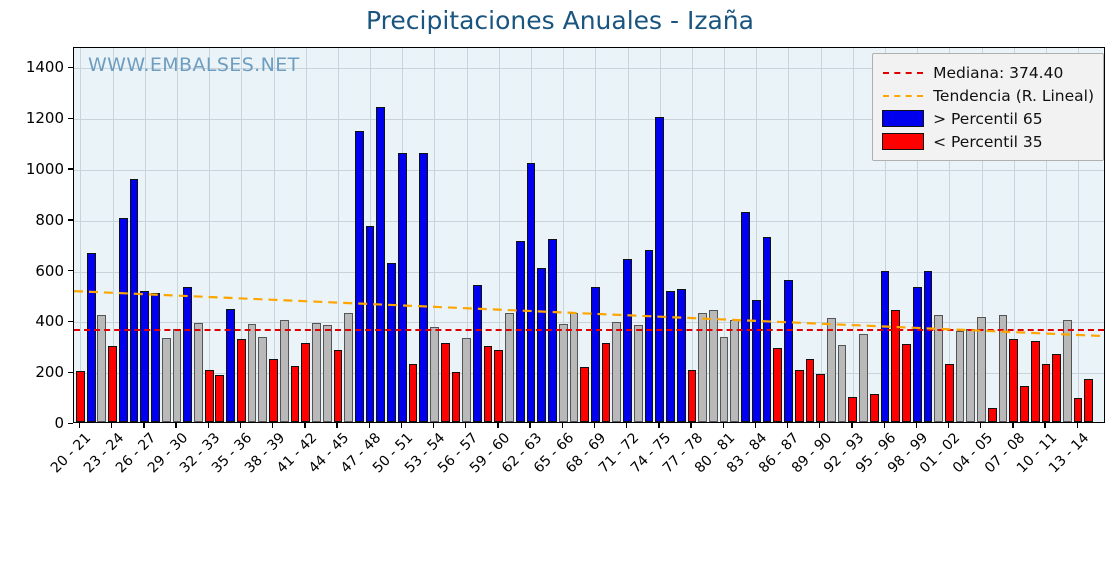 Image resolution: width=1120 pixels, height=583 pixels. Describe the element at coordinates (49, 321) in the screenshot. I see `y-tick-label: 400` at that location.